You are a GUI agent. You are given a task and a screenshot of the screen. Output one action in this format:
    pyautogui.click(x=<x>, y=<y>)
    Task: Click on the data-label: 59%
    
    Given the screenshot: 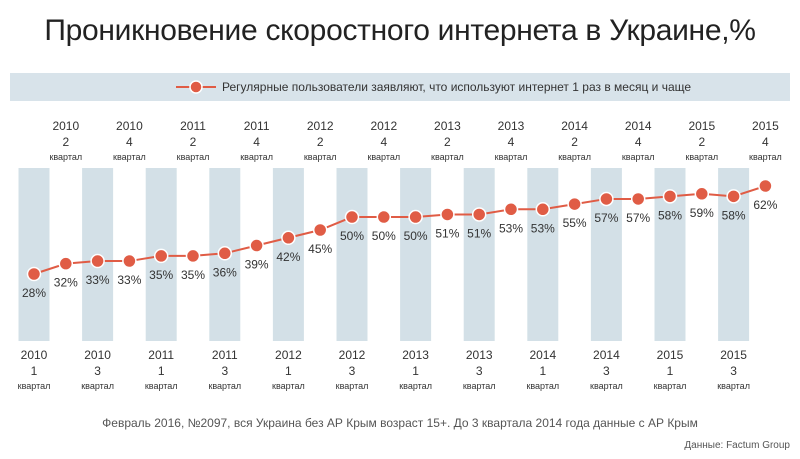 What is the action you would take?
    pyautogui.click(x=702, y=213)
    